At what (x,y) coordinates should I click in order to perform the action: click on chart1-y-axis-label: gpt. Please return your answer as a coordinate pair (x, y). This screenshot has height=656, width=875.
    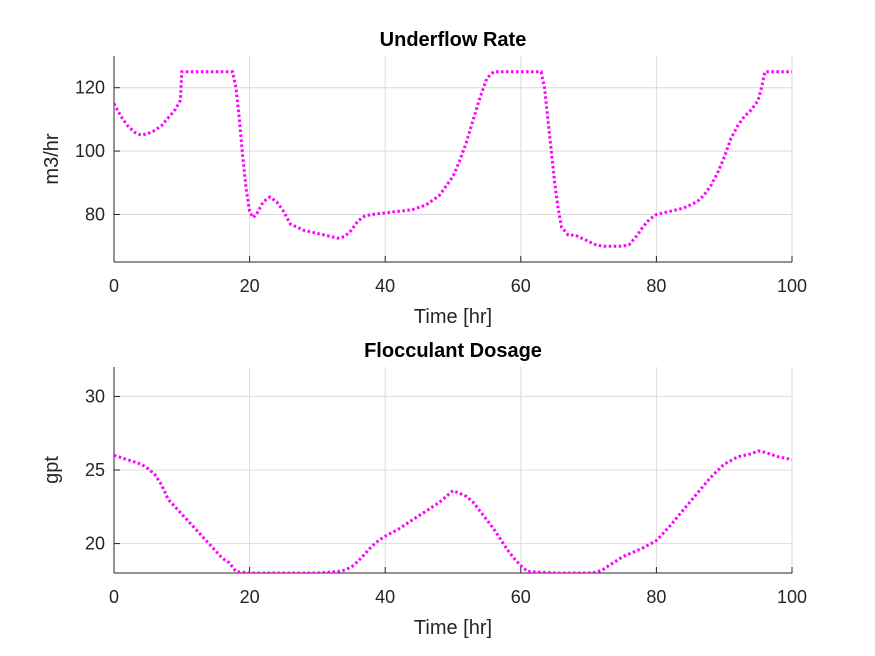
    Looking at the image, I should click on (52, 470).